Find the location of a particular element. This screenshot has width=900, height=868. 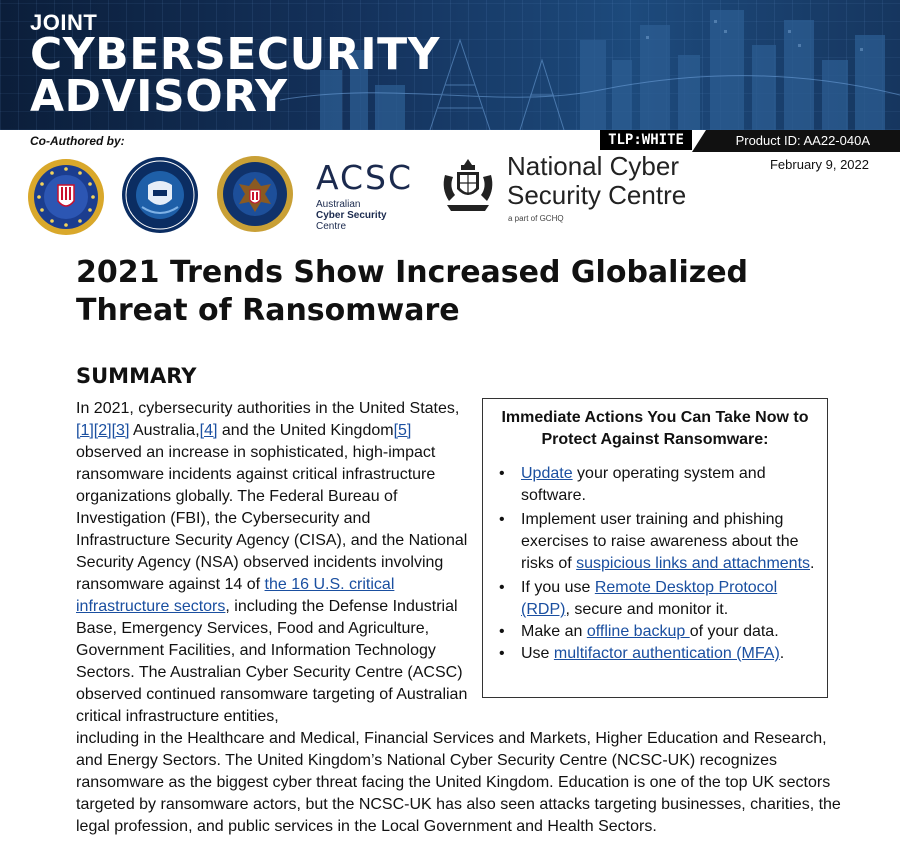

classification-bar: TLP:WHITE Product ID: AA22-040A is located at coordinates (750, 141).